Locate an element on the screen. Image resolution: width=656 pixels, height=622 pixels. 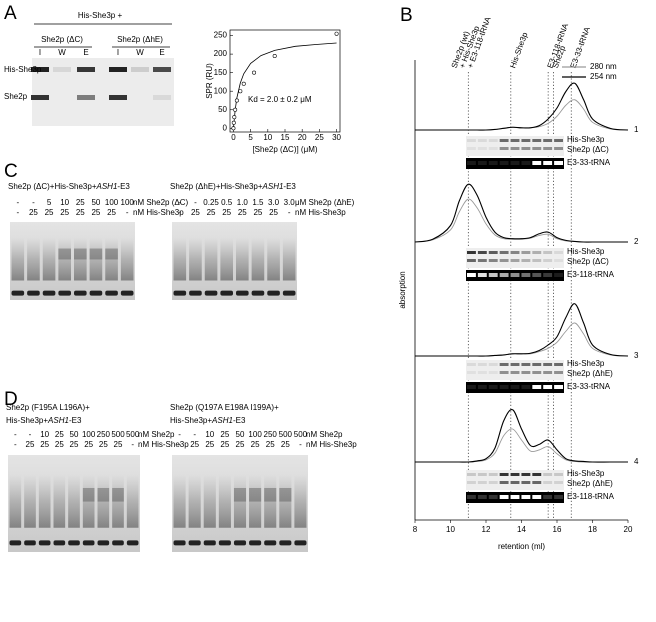
gel-label: She2p (ΔhE) is located at coordinates (590, 483).